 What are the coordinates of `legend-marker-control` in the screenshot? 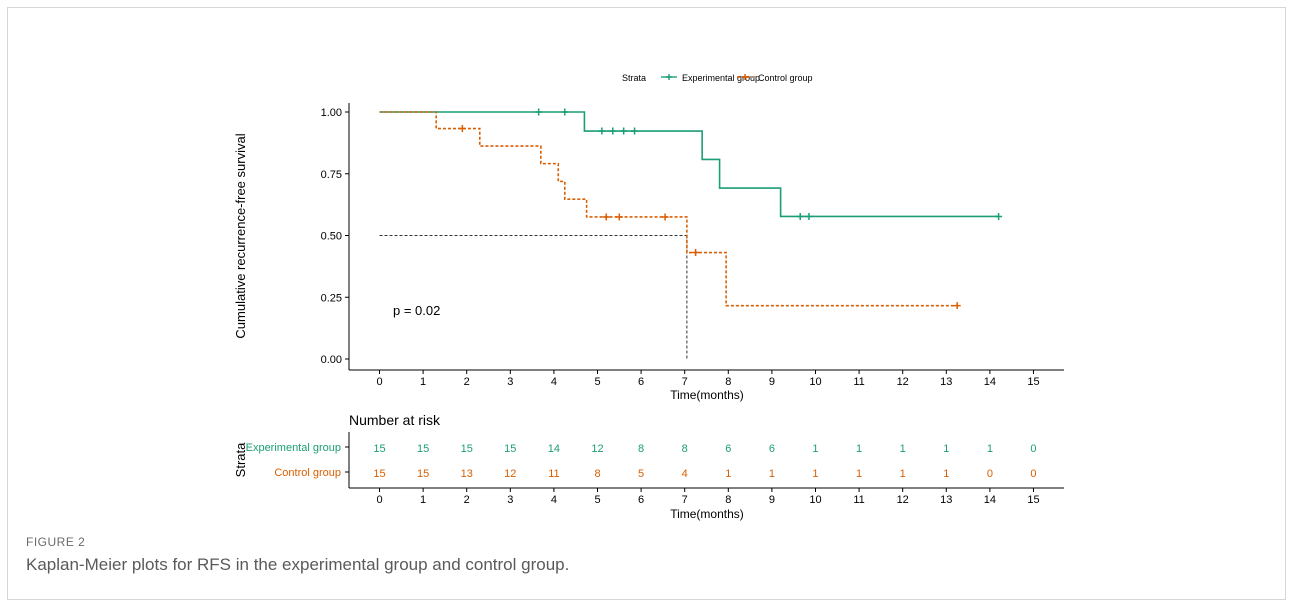 It's located at (745, 77).